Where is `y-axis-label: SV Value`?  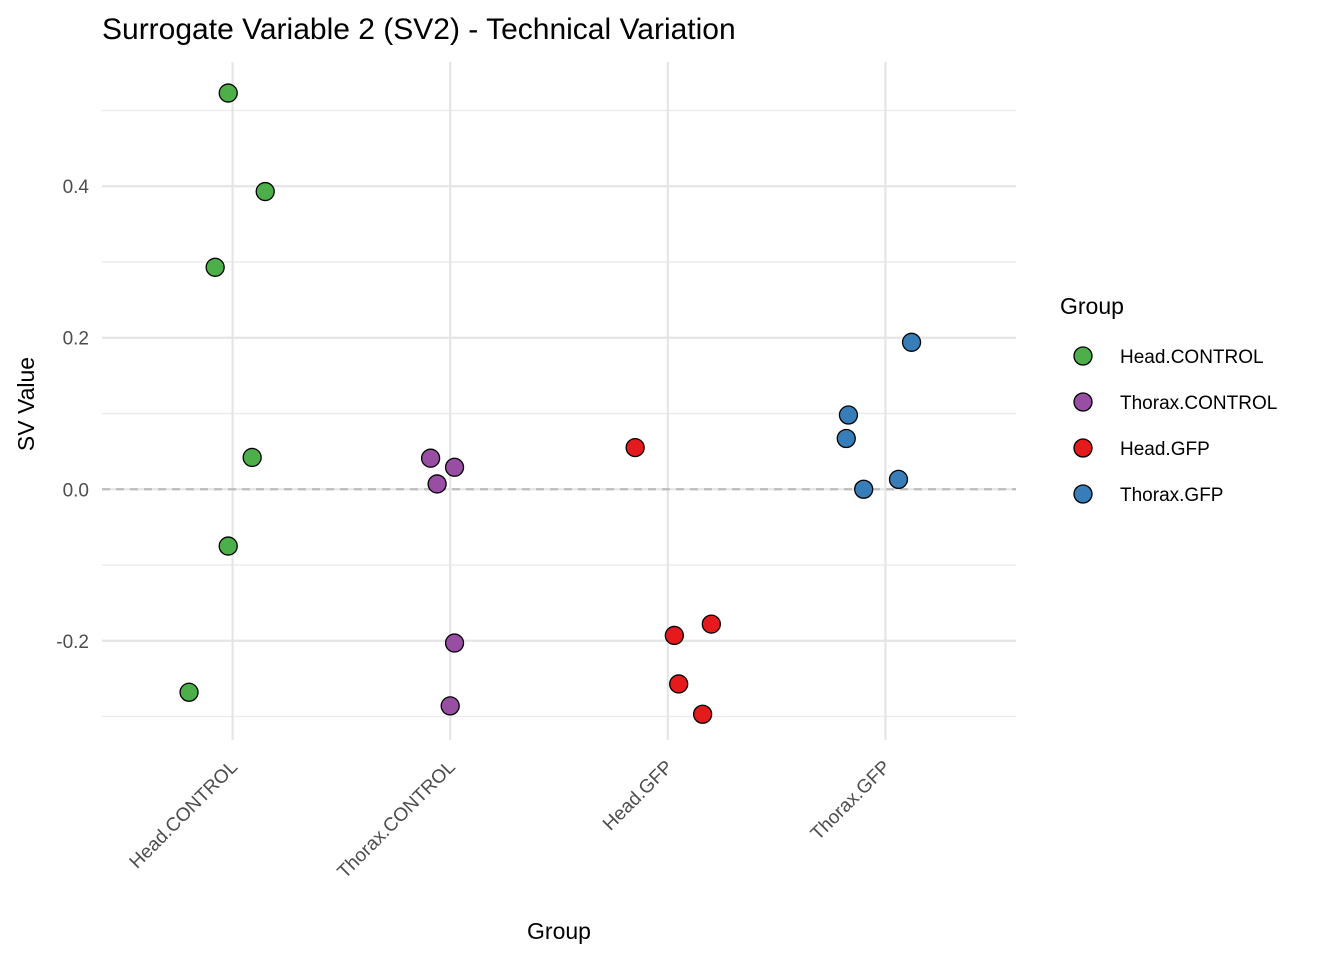
y-axis-label: SV Value is located at coordinates (26, 404).